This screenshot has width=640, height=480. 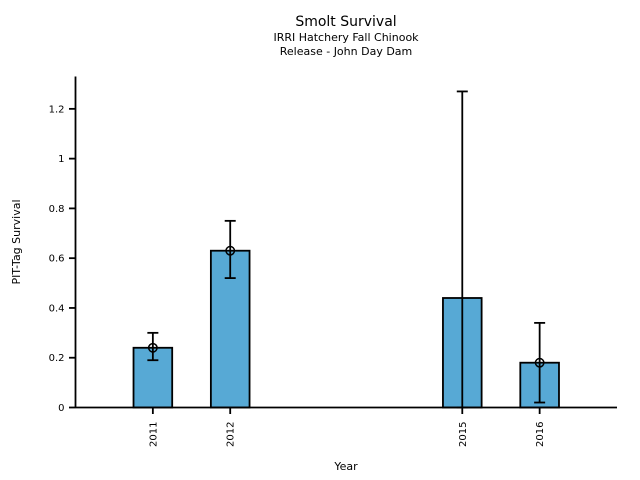 What do you see at coordinates (539, 362) in the screenshot?
I see `point-marker-2016` at bounding box center [539, 362].